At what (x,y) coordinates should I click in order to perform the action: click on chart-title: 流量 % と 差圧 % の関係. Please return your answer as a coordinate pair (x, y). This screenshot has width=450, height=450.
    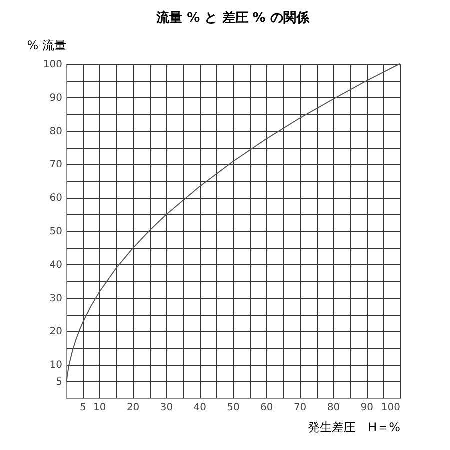
    Looking at the image, I should click on (233, 18).